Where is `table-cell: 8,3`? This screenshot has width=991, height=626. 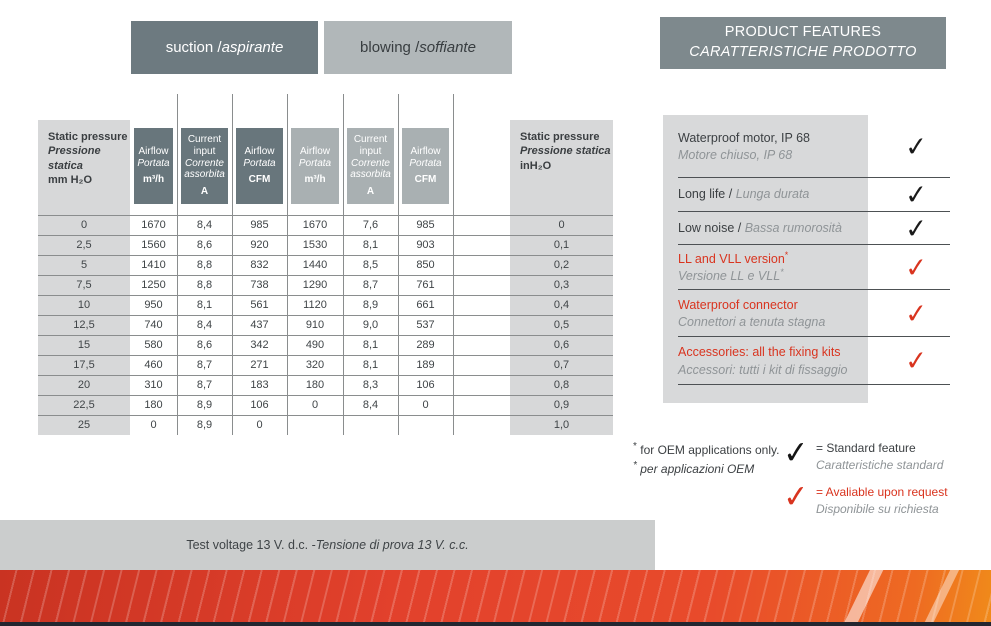 table-cell: 8,3 is located at coordinates (370, 385).